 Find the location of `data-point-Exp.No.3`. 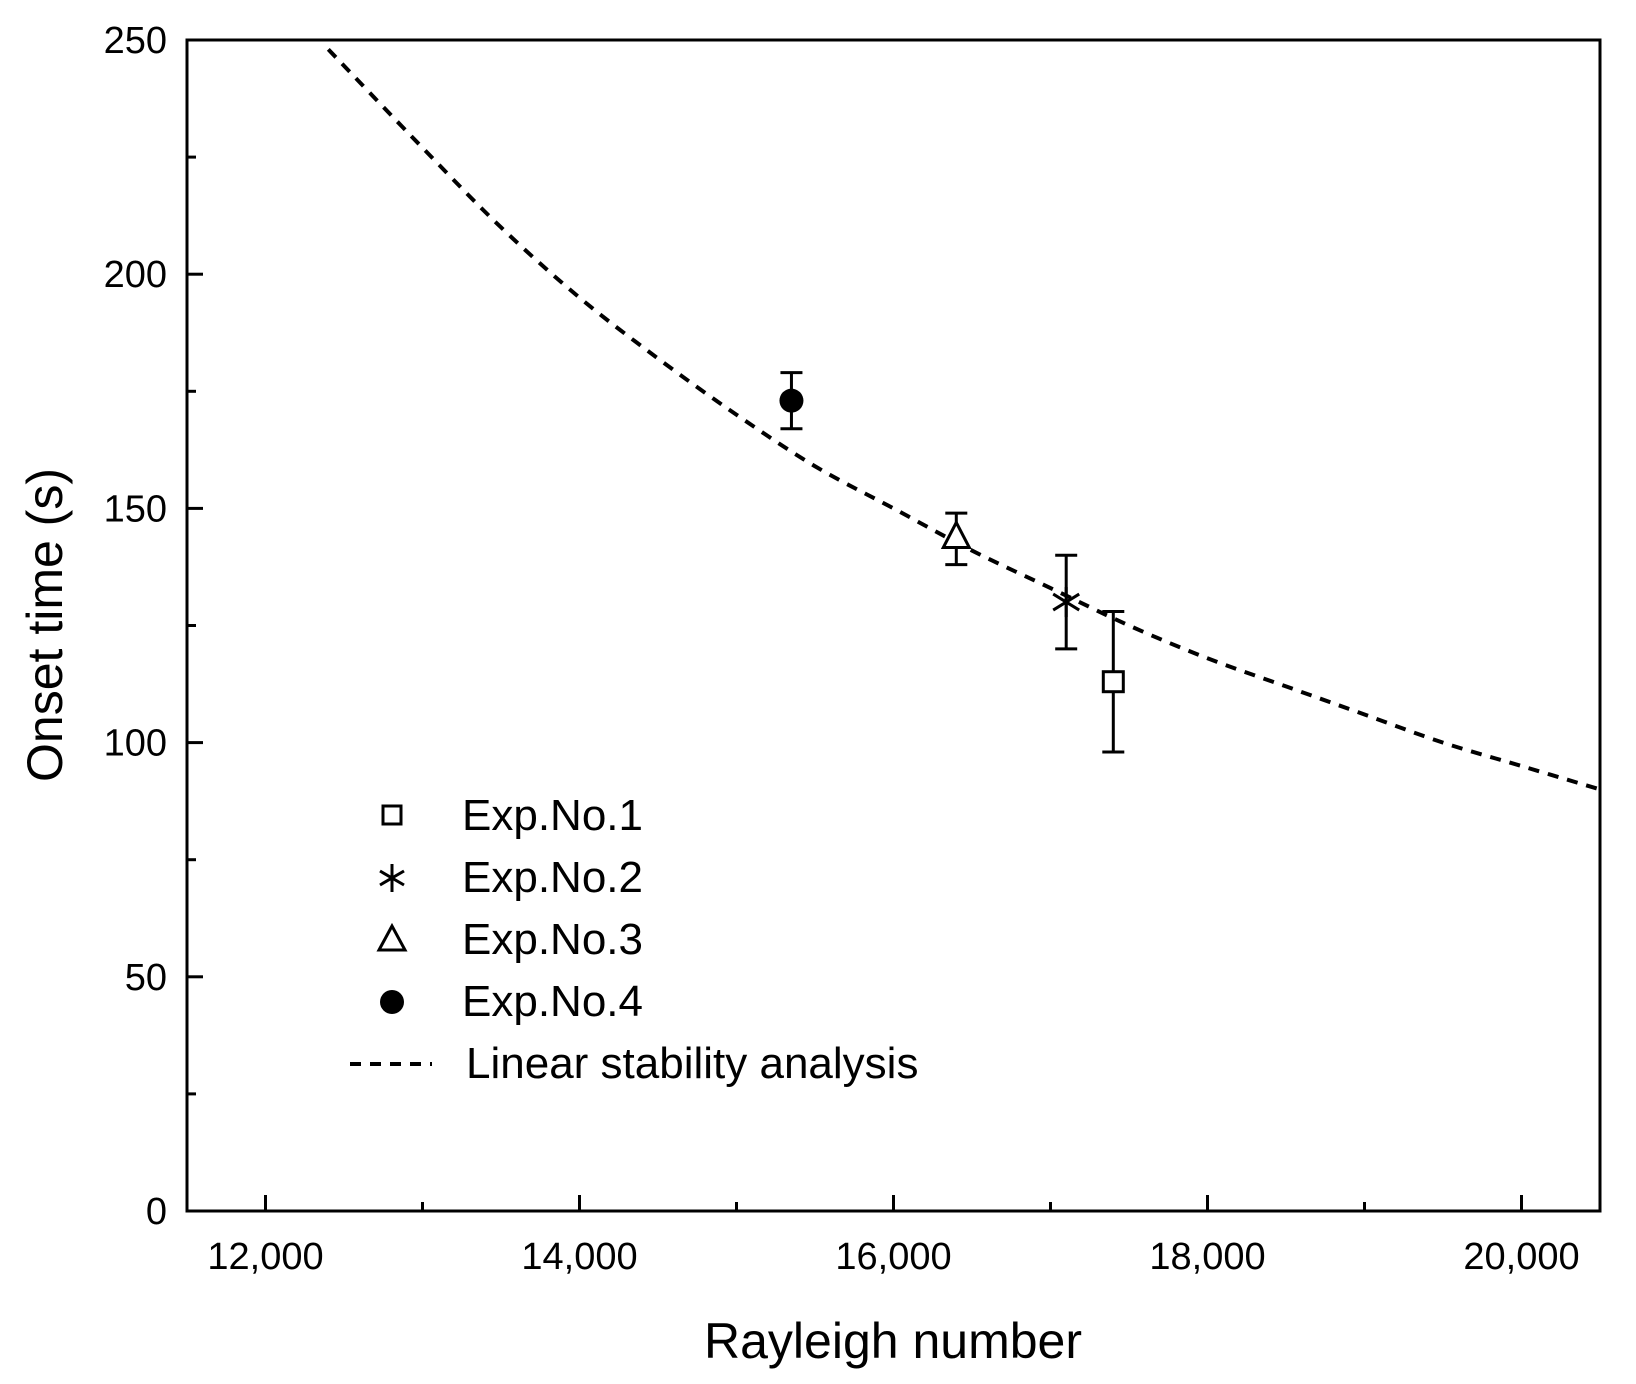

data-point-Exp.No.3 is located at coordinates (956, 539).